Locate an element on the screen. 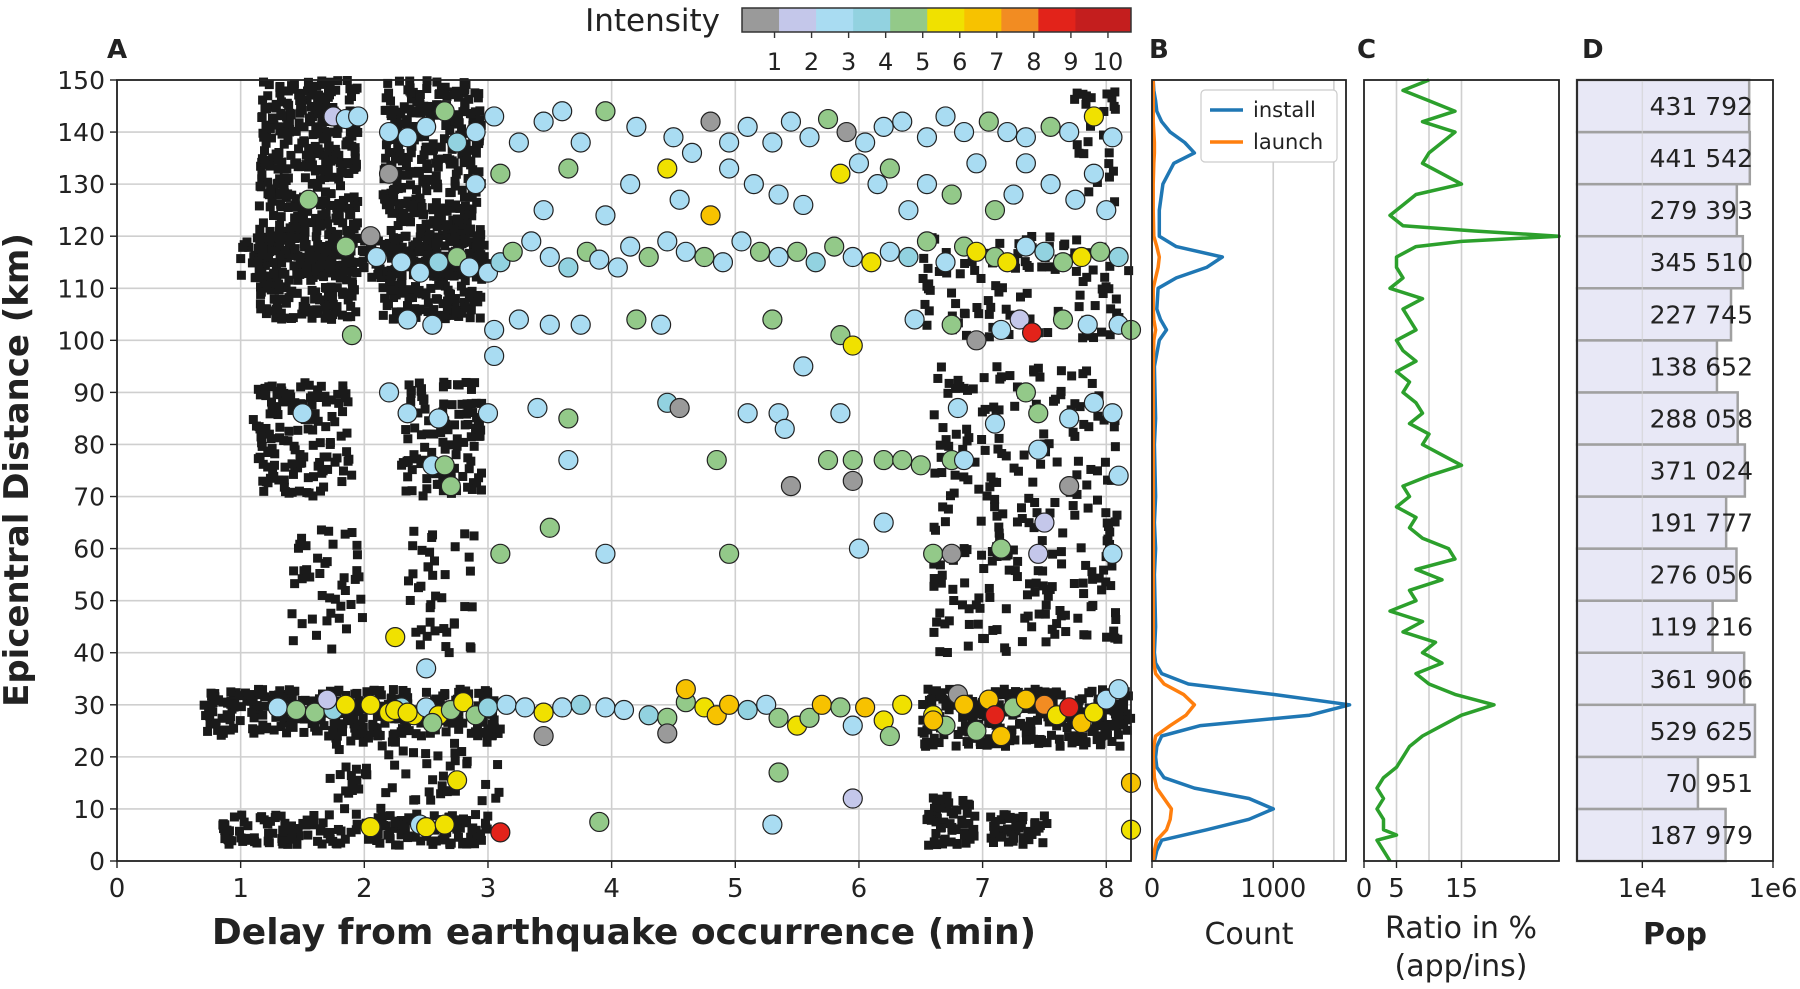  panel-a-y-tick-label: 20 is located at coordinates (89, 757).